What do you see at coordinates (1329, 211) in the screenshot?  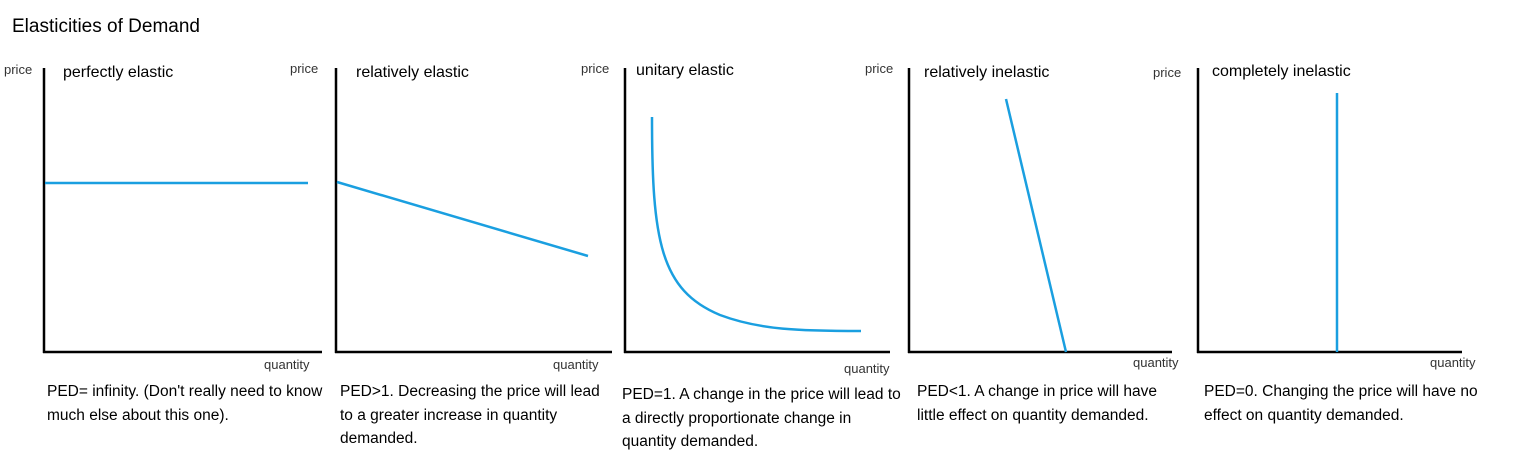 I see `panel-5-axes` at bounding box center [1329, 211].